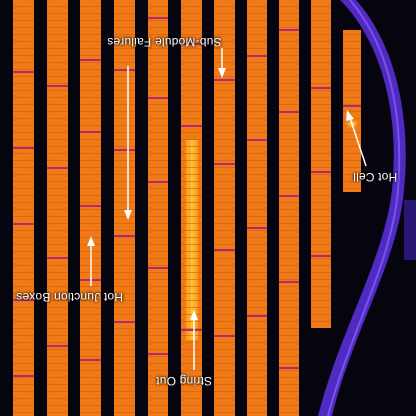  I want to click on junction-box-arrow, so click(91, 261).